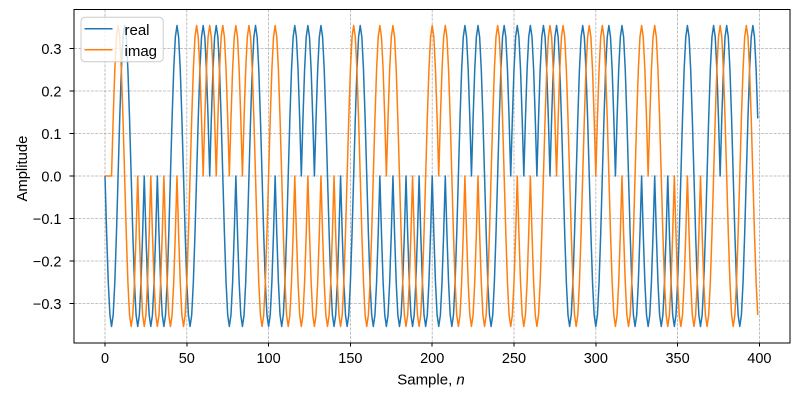 The image size is (800, 405). Describe the element at coordinates (596, 359) in the screenshot. I see `svg-text: 300` at that location.